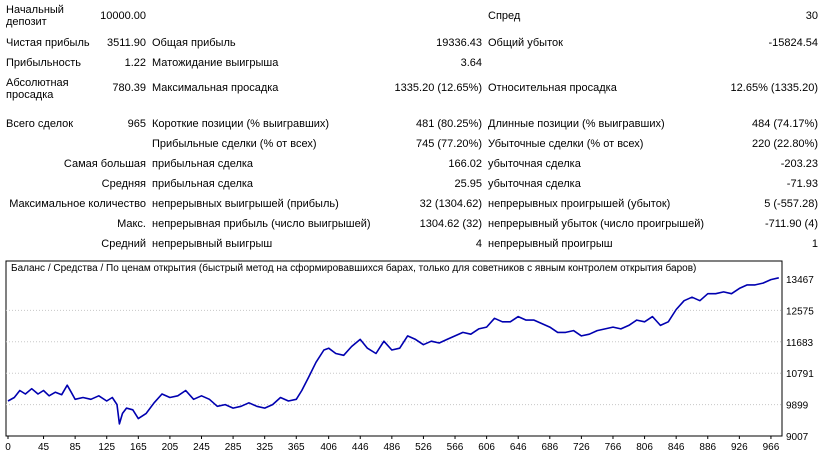 Image resolution: width=838 pixels, height=466 pixels. Describe the element at coordinates (136, 124) in the screenshot. I see `total-trades-value: 965` at that location.